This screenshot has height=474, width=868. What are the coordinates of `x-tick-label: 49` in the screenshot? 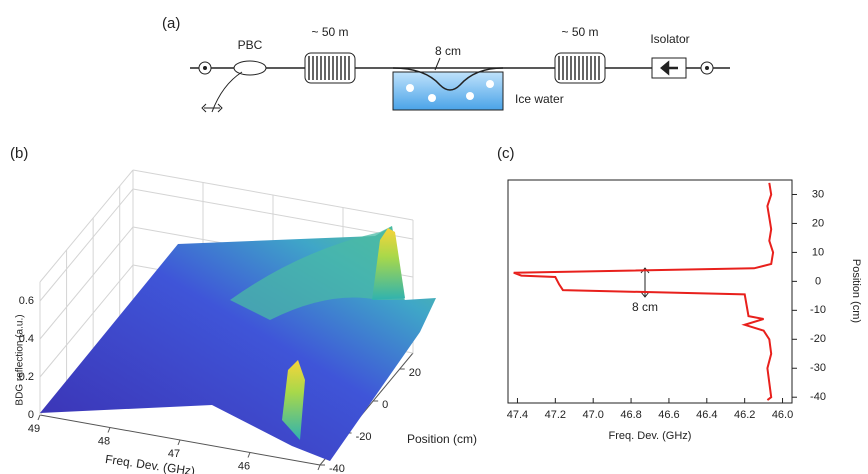 It's located at (34, 429).